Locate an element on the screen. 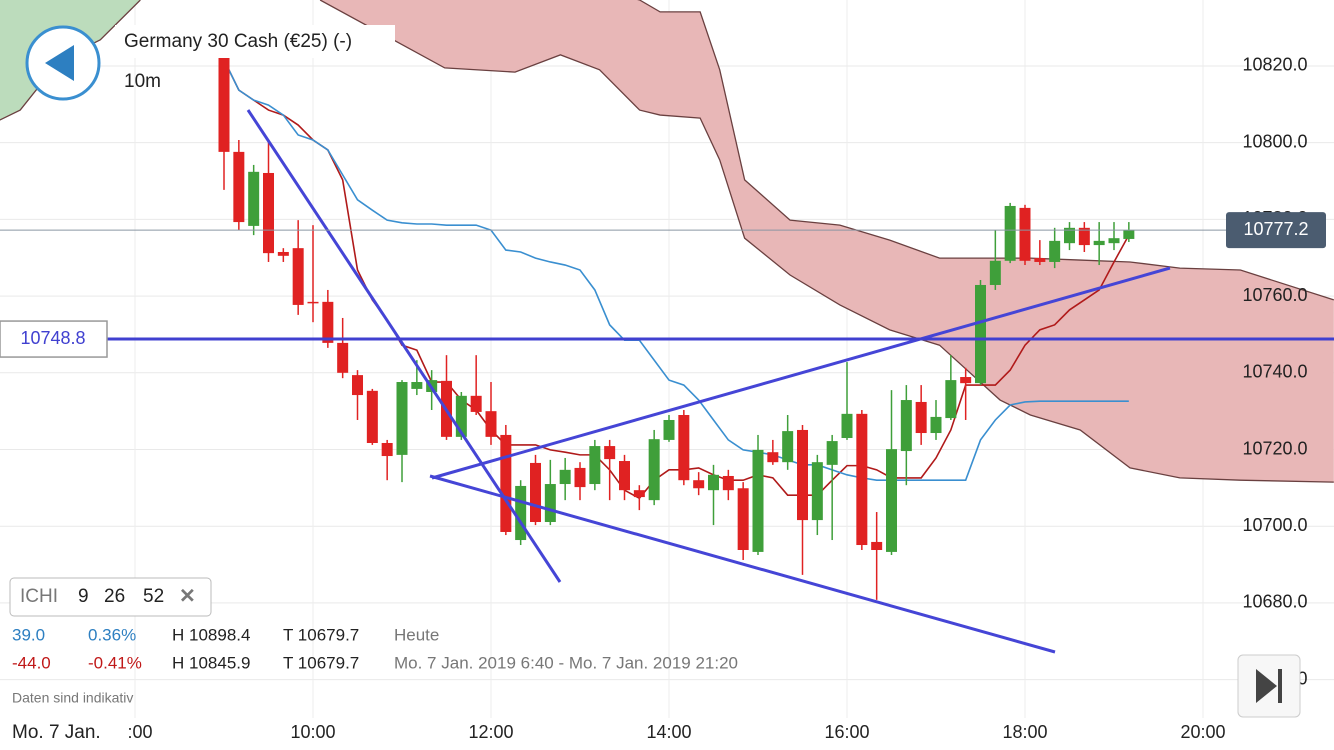  x-tick-label: 12:00 is located at coordinates (490, 732).